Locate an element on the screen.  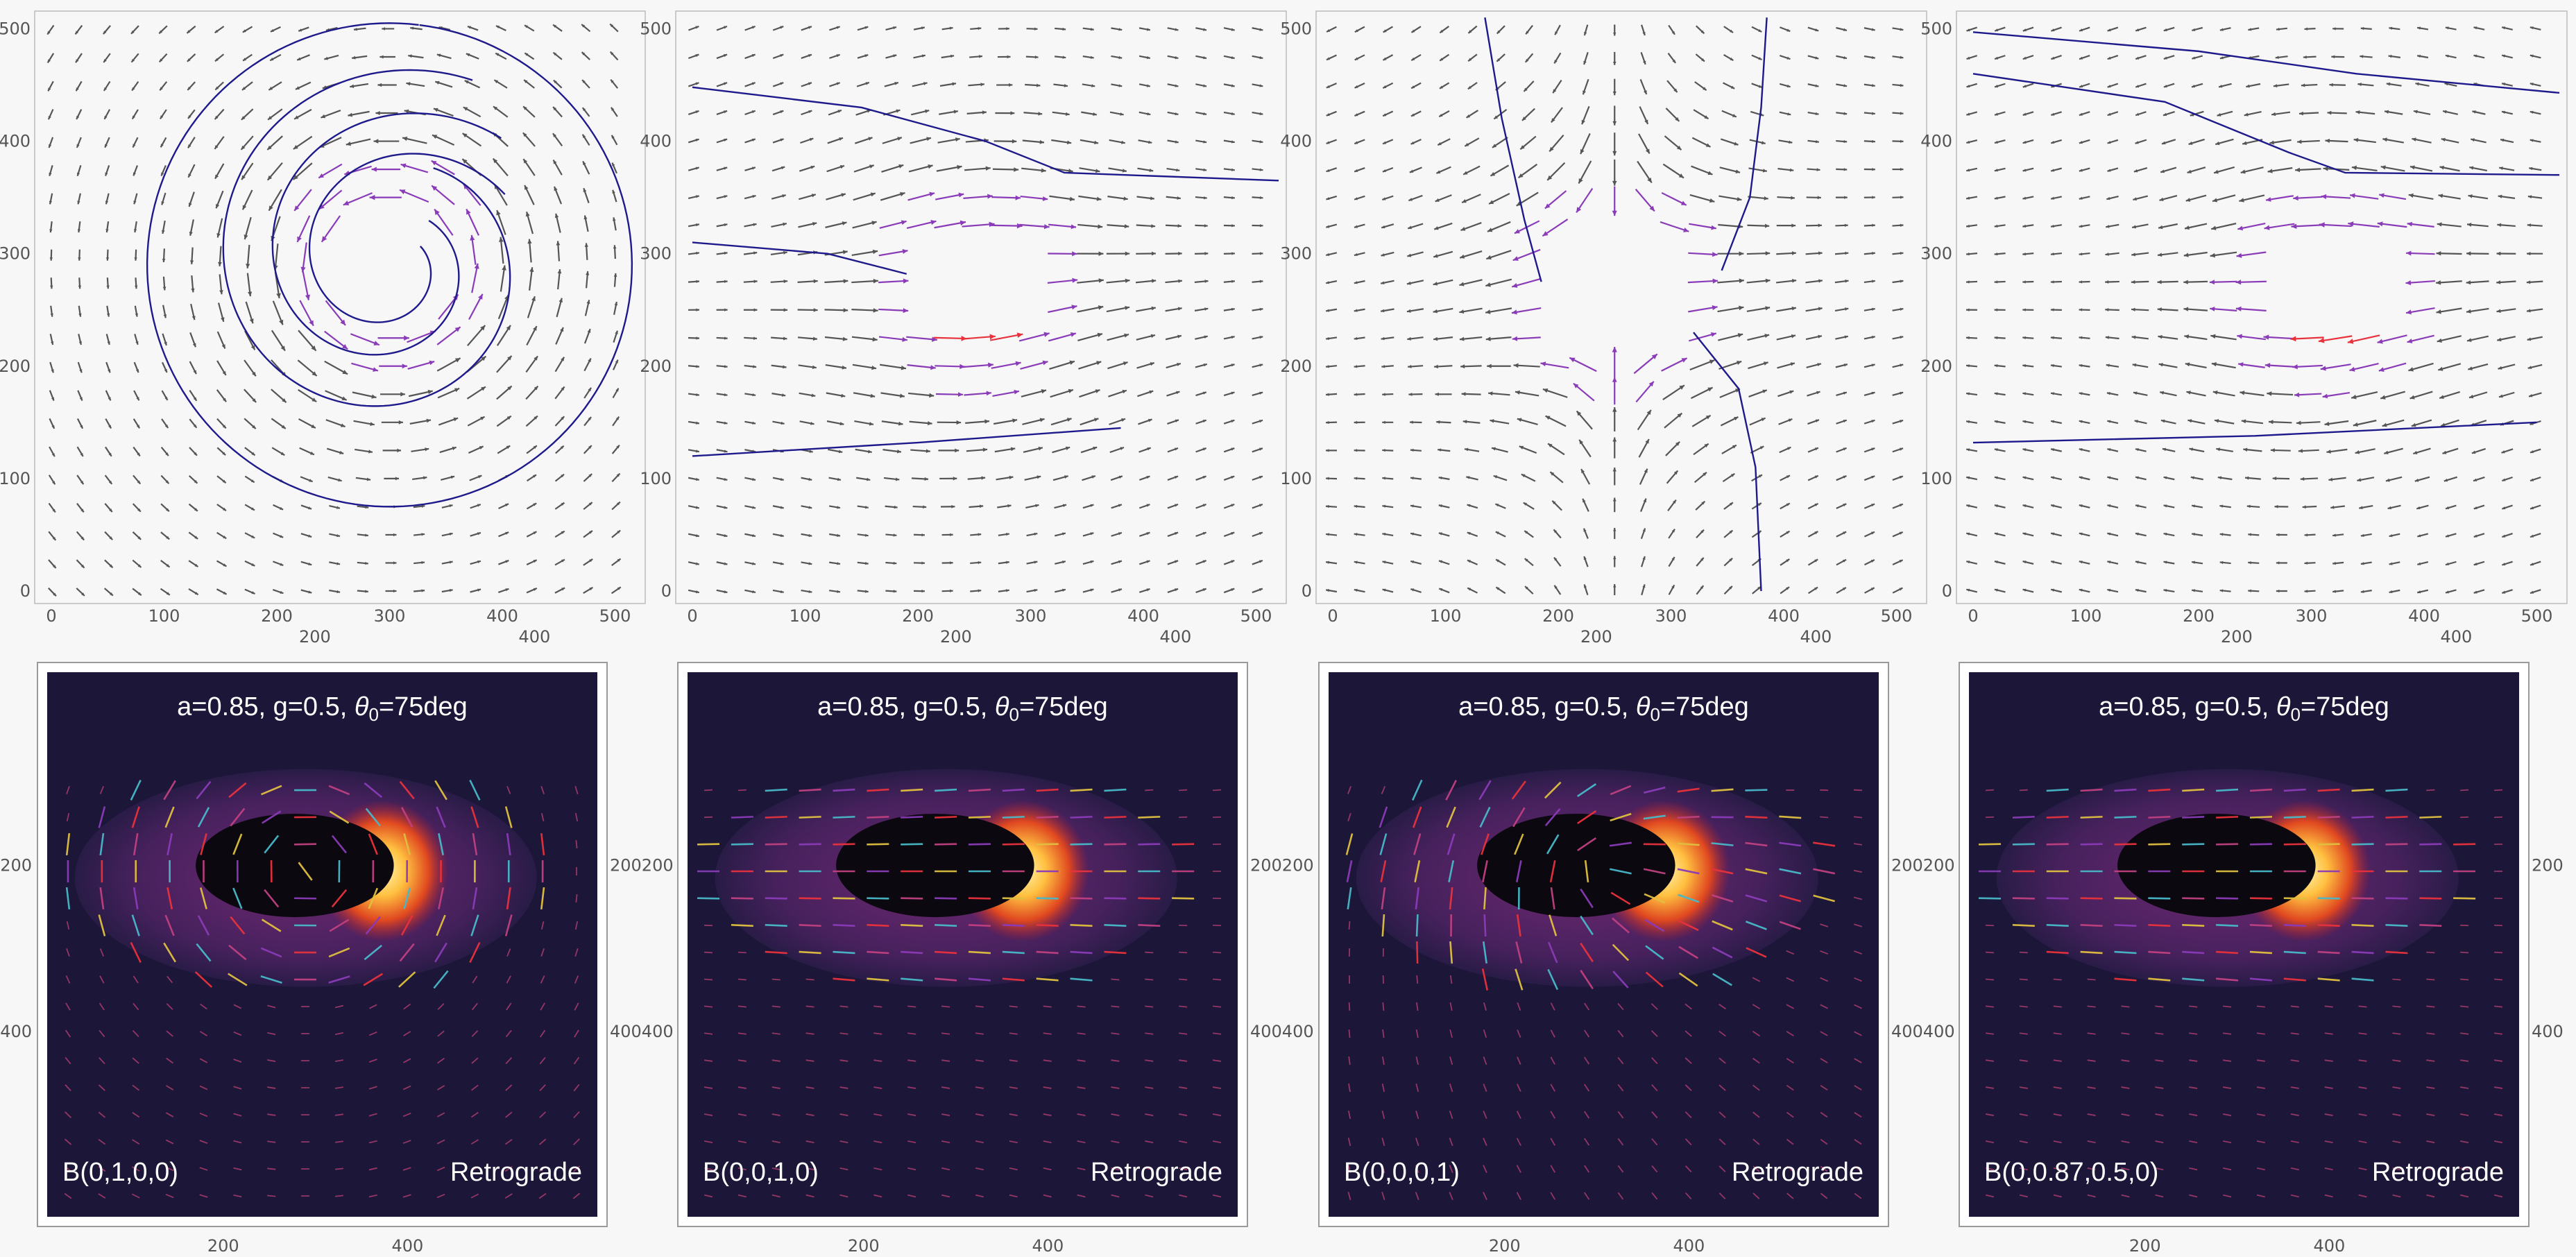
y-tick-label: 200 is located at coordinates (656, 366).